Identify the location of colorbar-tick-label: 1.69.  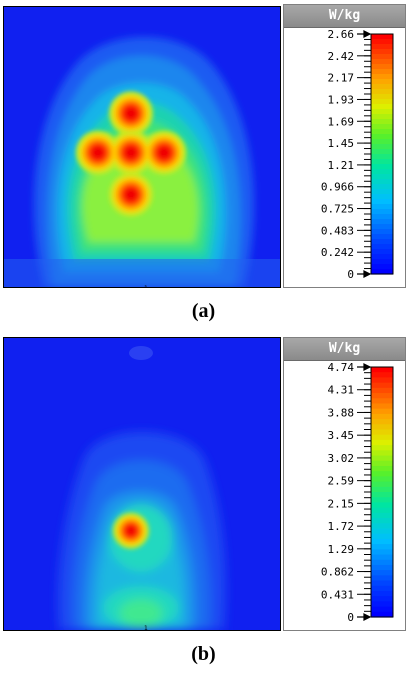
(341, 121).